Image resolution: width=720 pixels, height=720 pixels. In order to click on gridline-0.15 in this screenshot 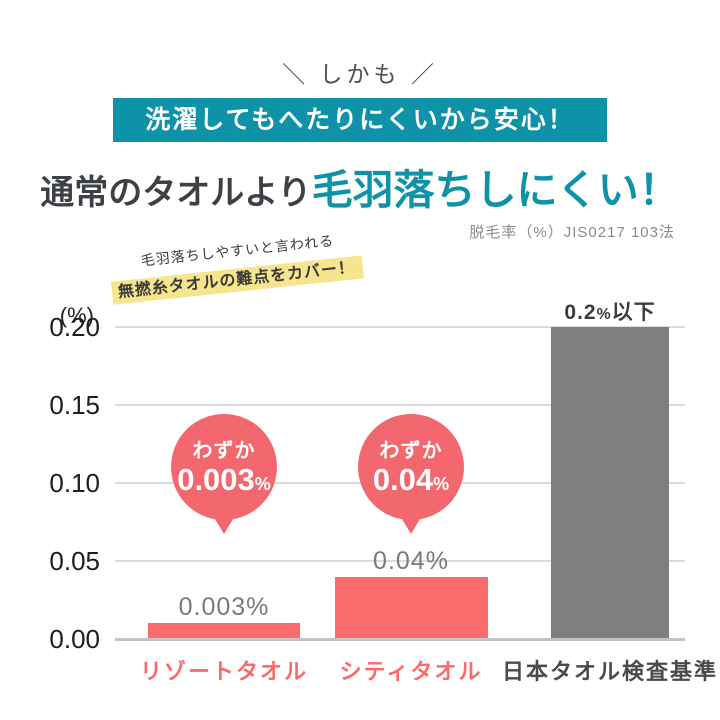, I will do `click(400, 405)`.